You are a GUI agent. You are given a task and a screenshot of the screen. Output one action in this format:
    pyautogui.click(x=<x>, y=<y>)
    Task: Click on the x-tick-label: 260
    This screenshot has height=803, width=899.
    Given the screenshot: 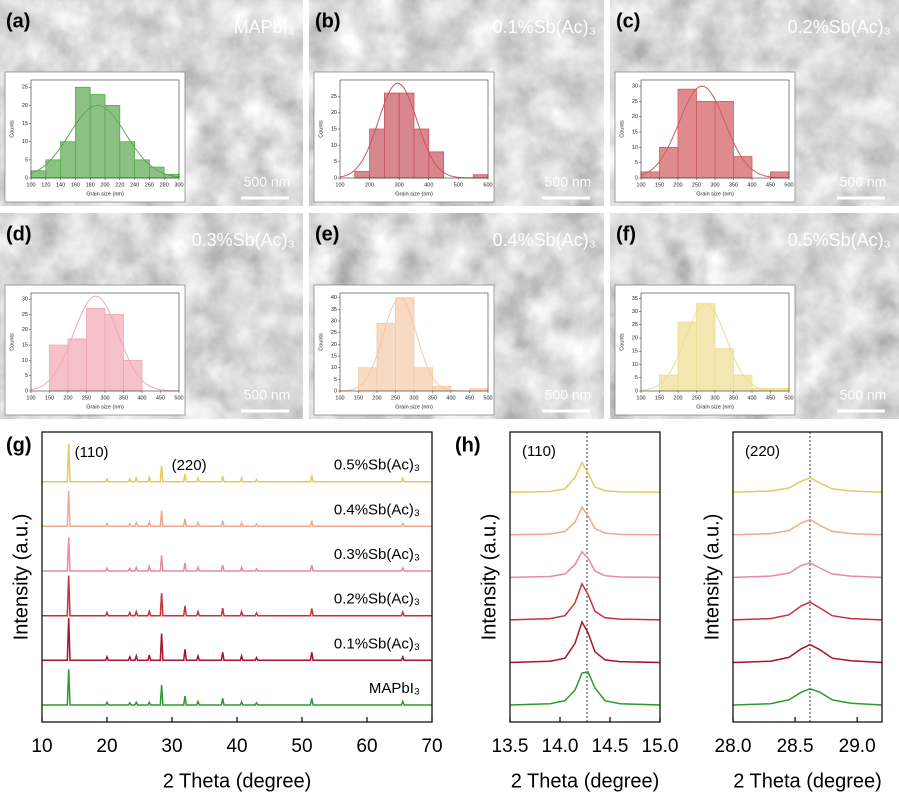 What is the action you would take?
    pyautogui.click(x=149, y=185)
    